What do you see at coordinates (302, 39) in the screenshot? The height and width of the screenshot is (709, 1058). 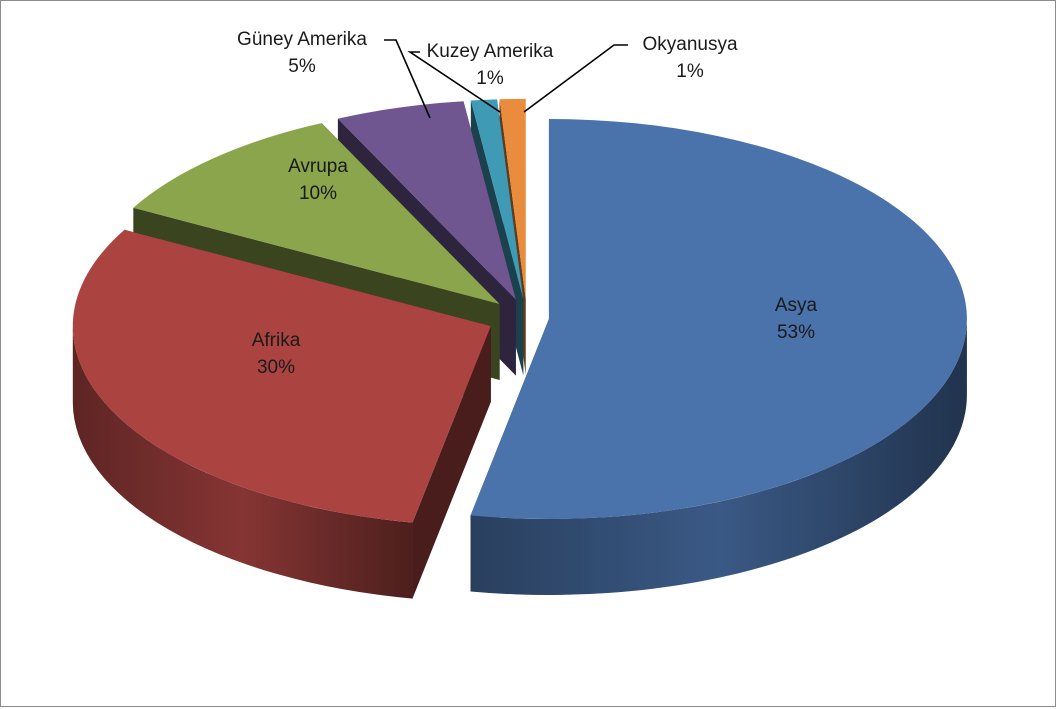 I see `slice-label: Güney Amerika` at bounding box center [302, 39].